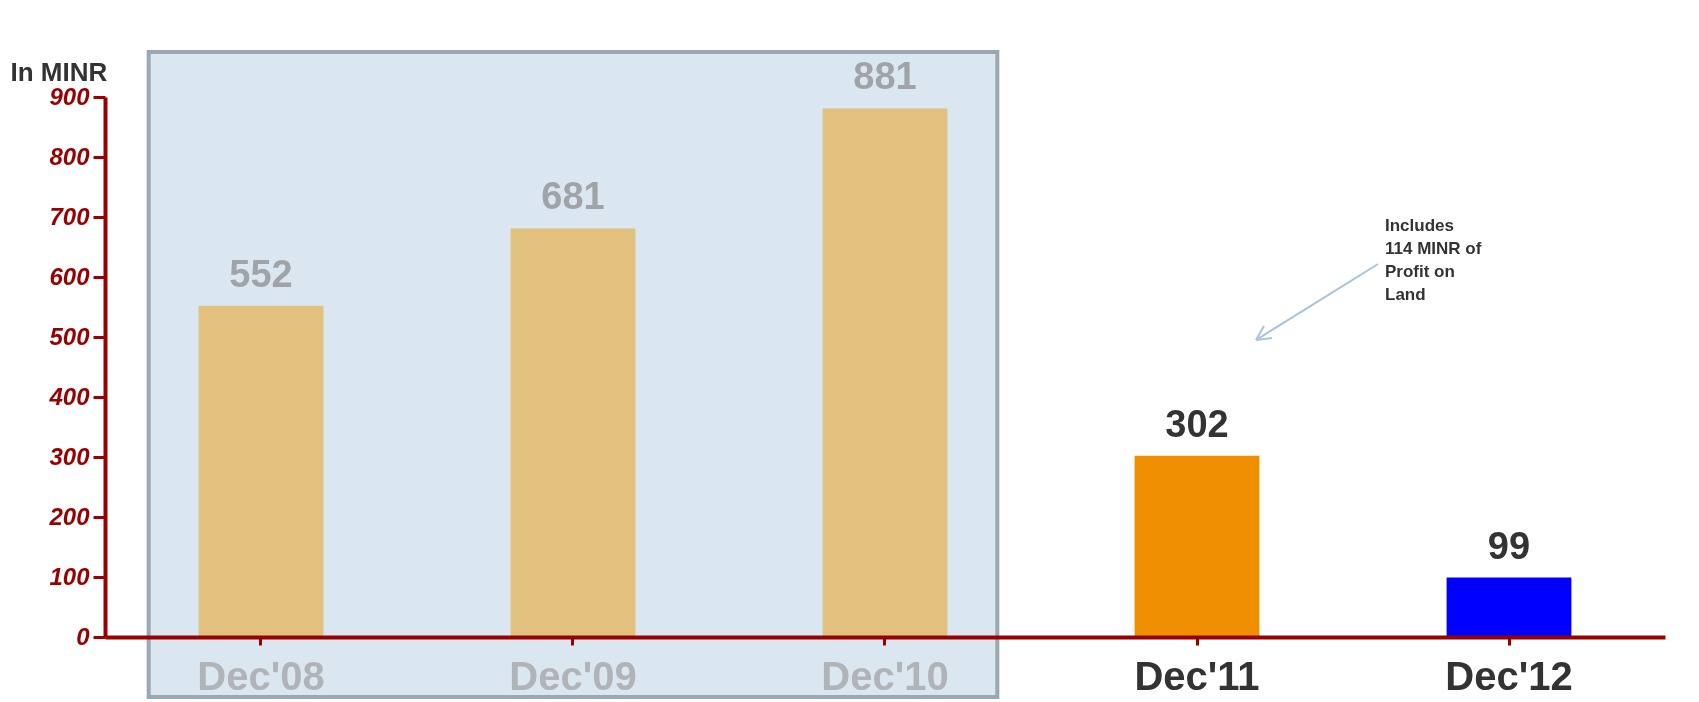  I want to click on y-tick-label: 500, so click(70, 336).